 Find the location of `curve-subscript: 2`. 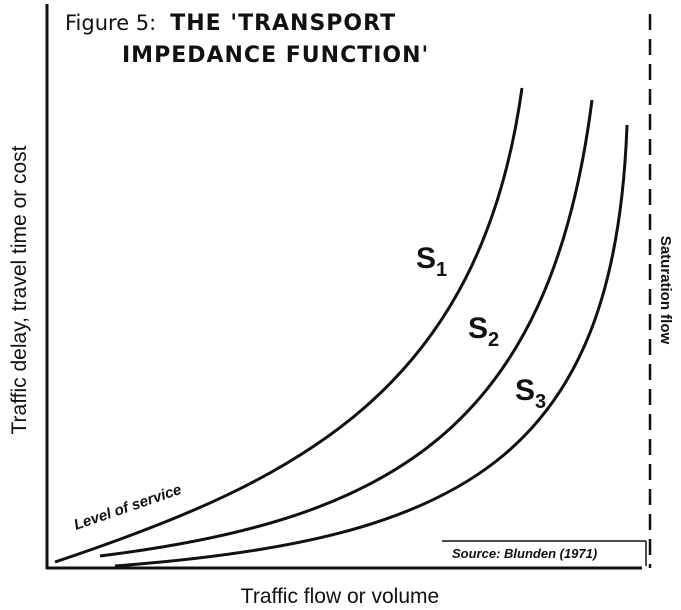

curve-subscript: 2 is located at coordinates (493, 340).